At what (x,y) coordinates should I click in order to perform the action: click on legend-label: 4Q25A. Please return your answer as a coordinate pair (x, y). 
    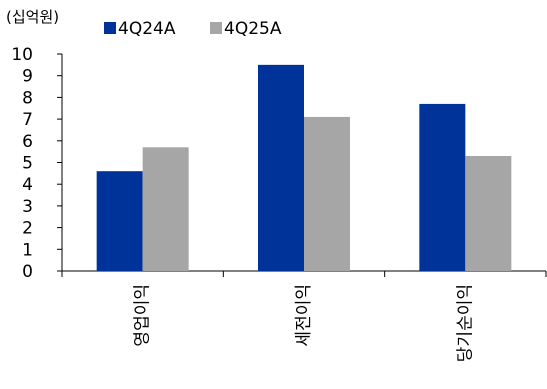
    Looking at the image, I should click on (253, 29).